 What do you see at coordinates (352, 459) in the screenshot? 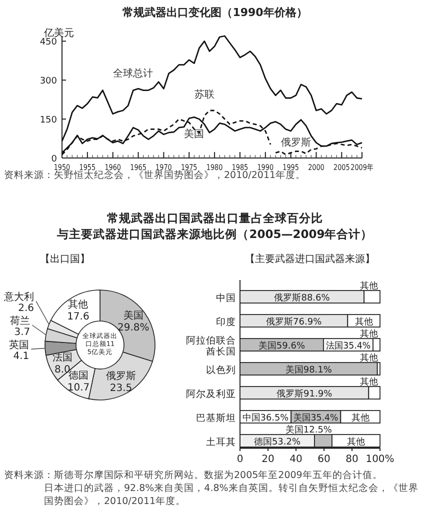
I see `x-tick-label: 80` at bounding box center [352, 459].